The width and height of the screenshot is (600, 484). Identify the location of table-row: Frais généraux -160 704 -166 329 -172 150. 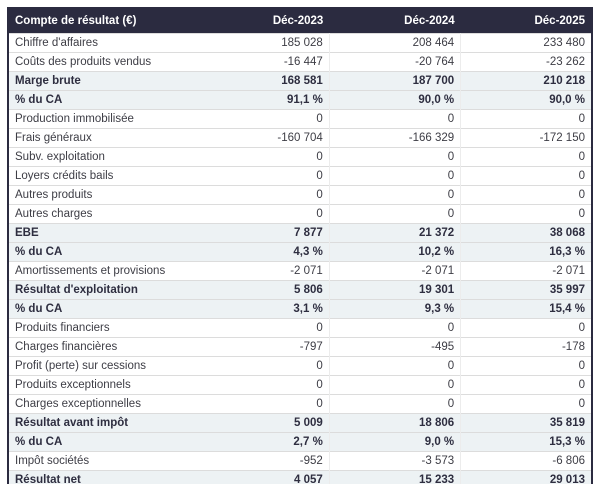
(300, 138).